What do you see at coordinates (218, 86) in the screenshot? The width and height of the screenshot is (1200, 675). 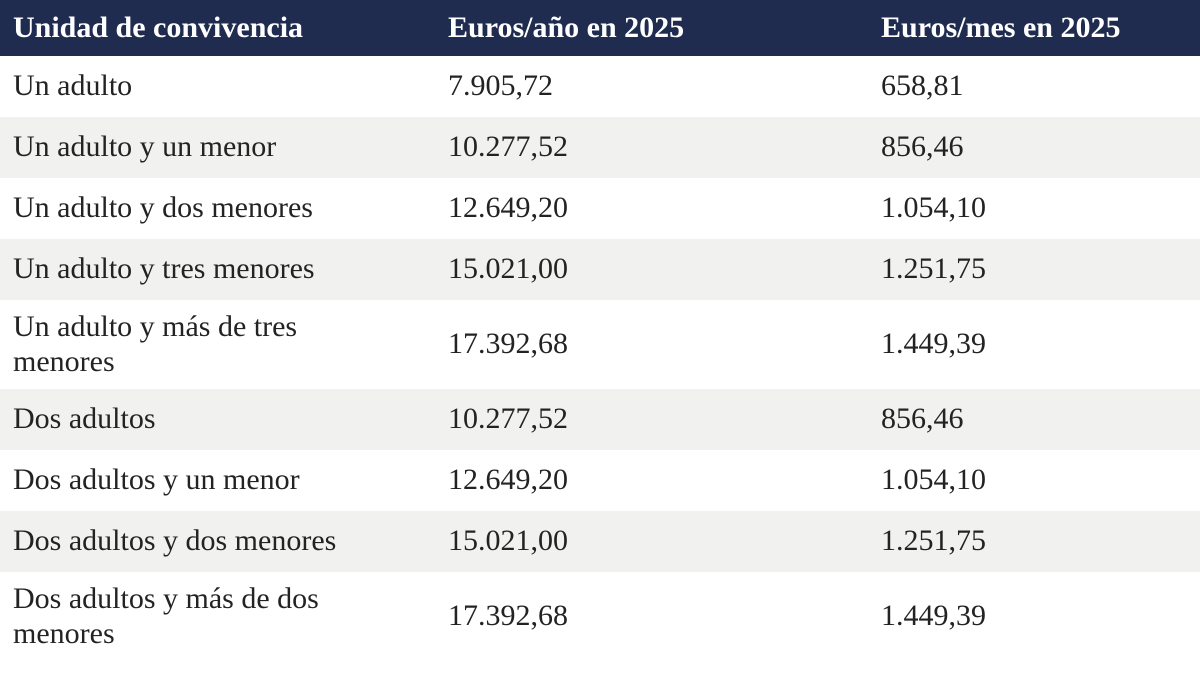 I see `unit-cell: Un adulto` at bounding box center [218, 86].